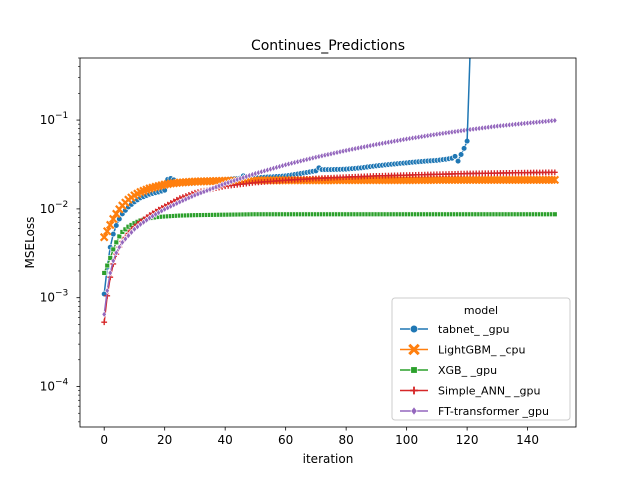 The image size is (640, 480). I want to click on legend-entry-label: Simple_ANN_ _gpu, so click(489, 391).